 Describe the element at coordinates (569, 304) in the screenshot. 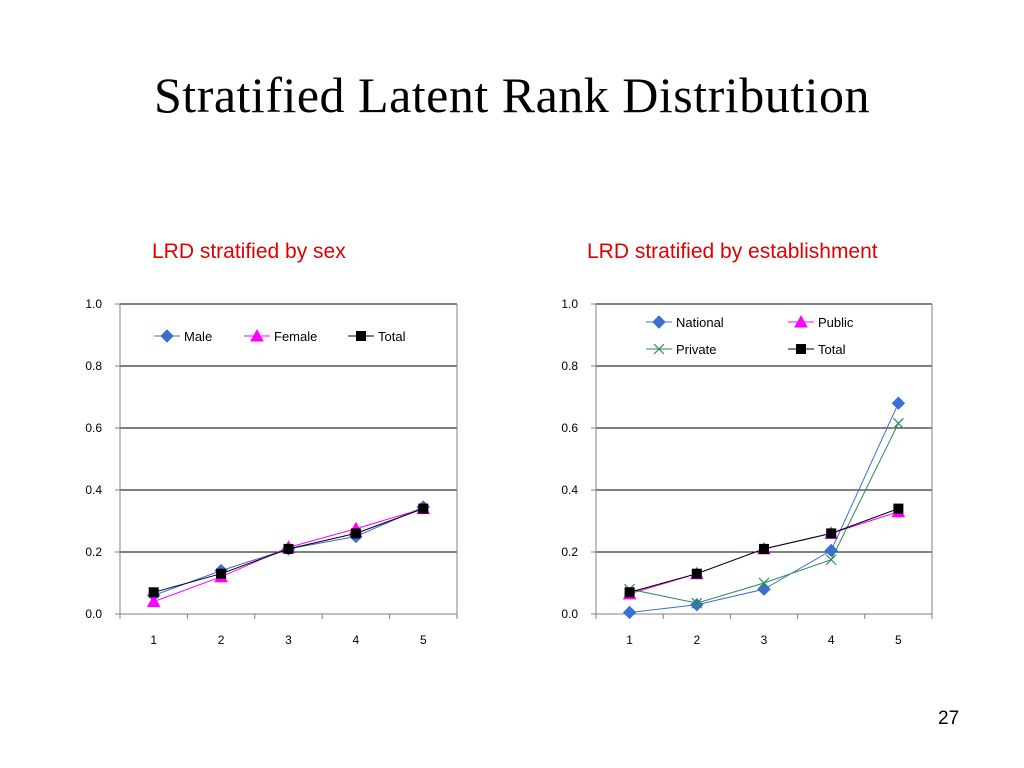

I see `y-tick-label-1-5: 1.0` at that location.